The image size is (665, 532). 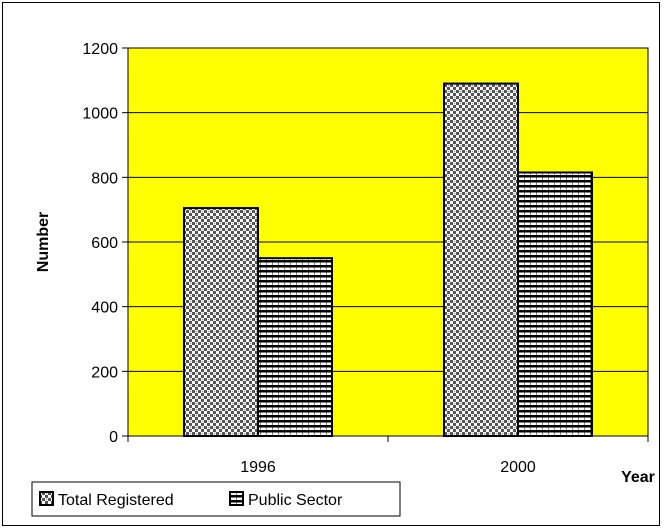 What do you see at coordinates (388, 455) in the screenshot?
I see `x-axis: 1996 2000` at bounding box center [388, 455].